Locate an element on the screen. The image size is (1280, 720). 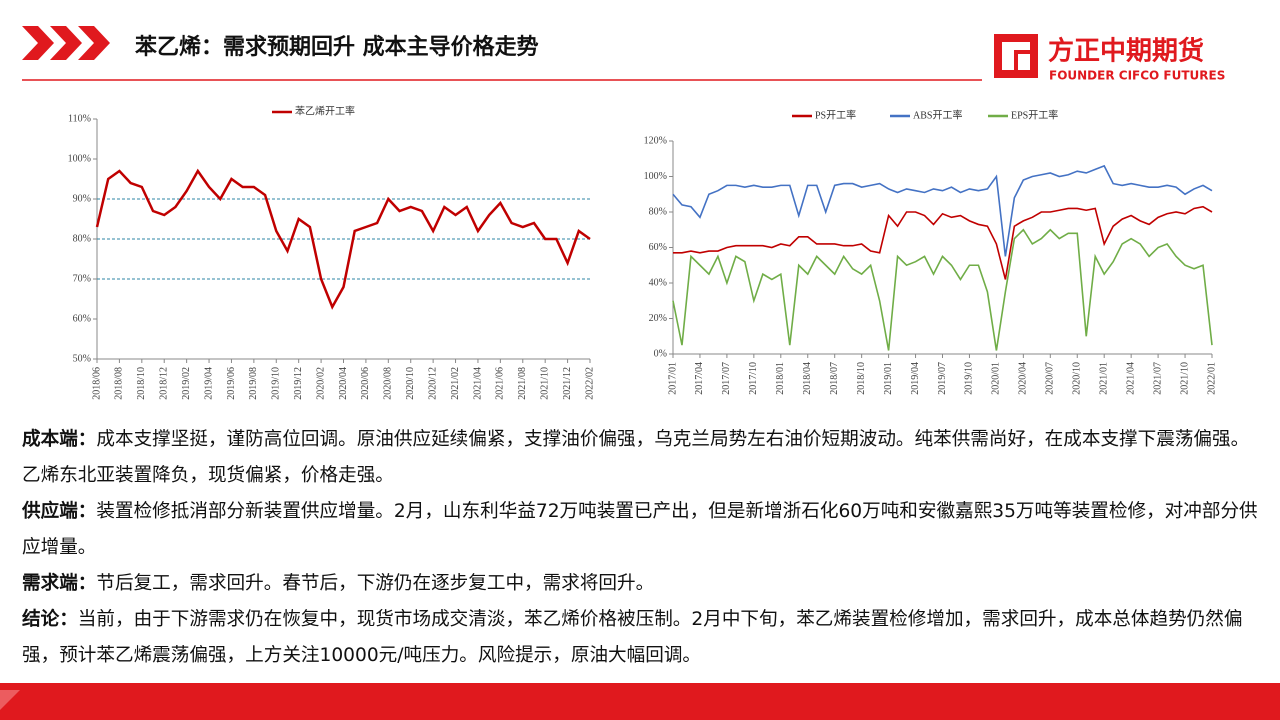
x-tick-label: 2020/08 is located at coordinates (388, 383).